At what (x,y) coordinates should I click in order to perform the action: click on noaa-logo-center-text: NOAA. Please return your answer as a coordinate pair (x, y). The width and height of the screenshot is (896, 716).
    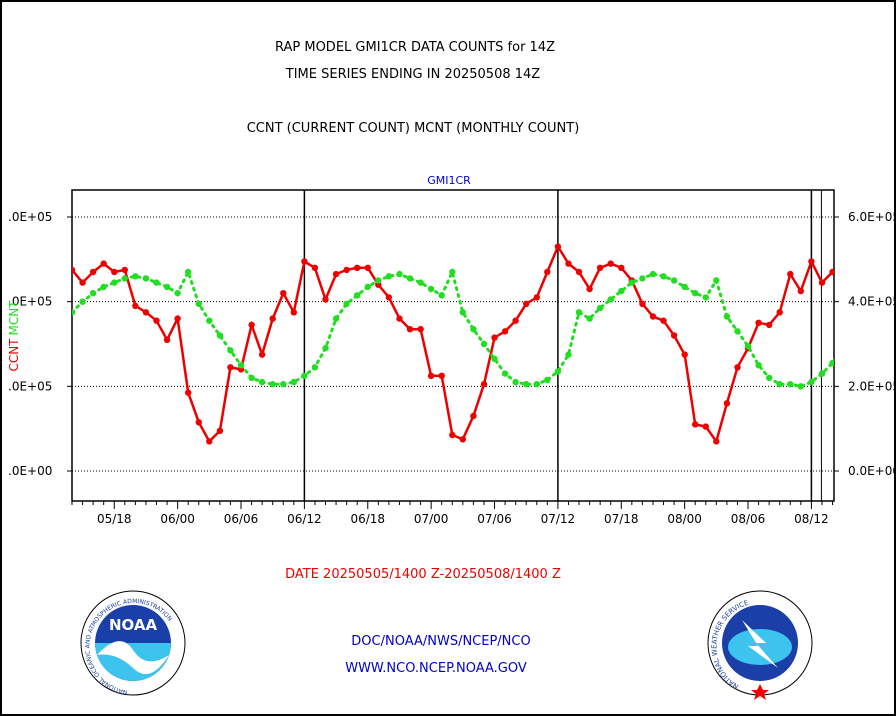
    Looking at the image, I should click on (133, 625).